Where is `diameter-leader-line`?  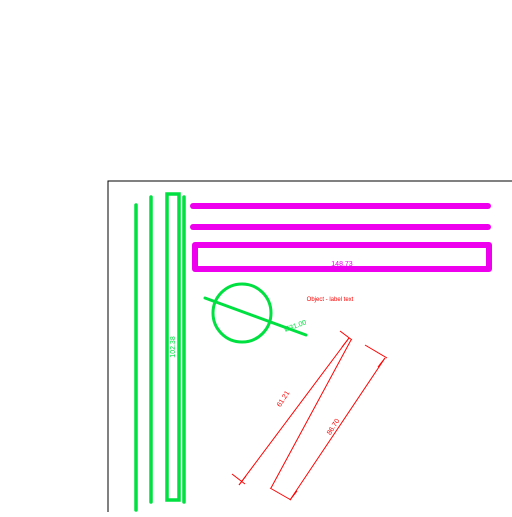
diameter-leader-line is located at coordinates (255, 316).